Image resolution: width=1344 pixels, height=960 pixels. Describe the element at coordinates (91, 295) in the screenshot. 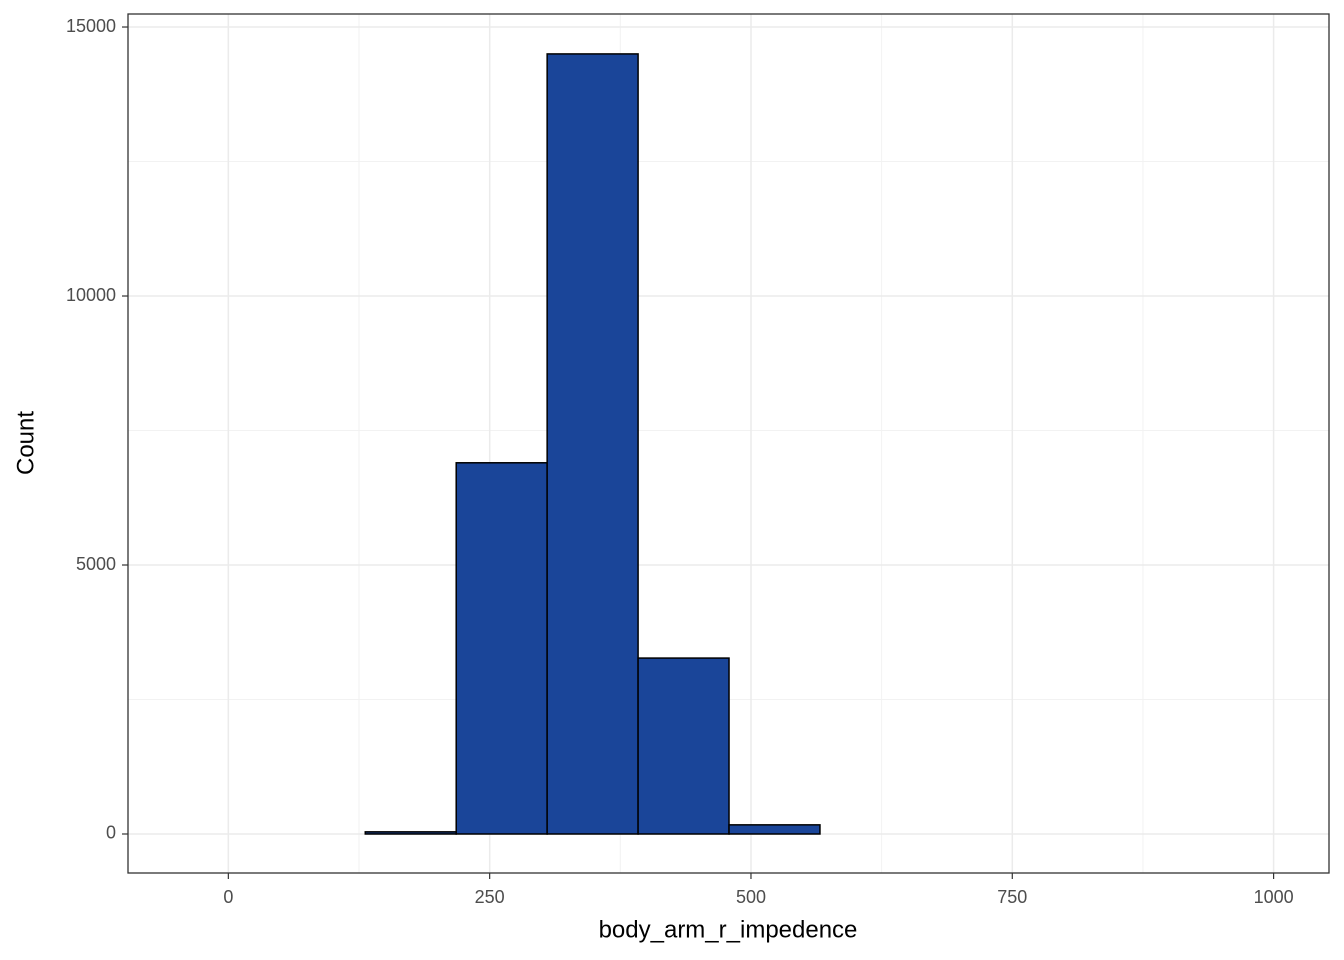

I see `y-tick-label: 10000` at that location.